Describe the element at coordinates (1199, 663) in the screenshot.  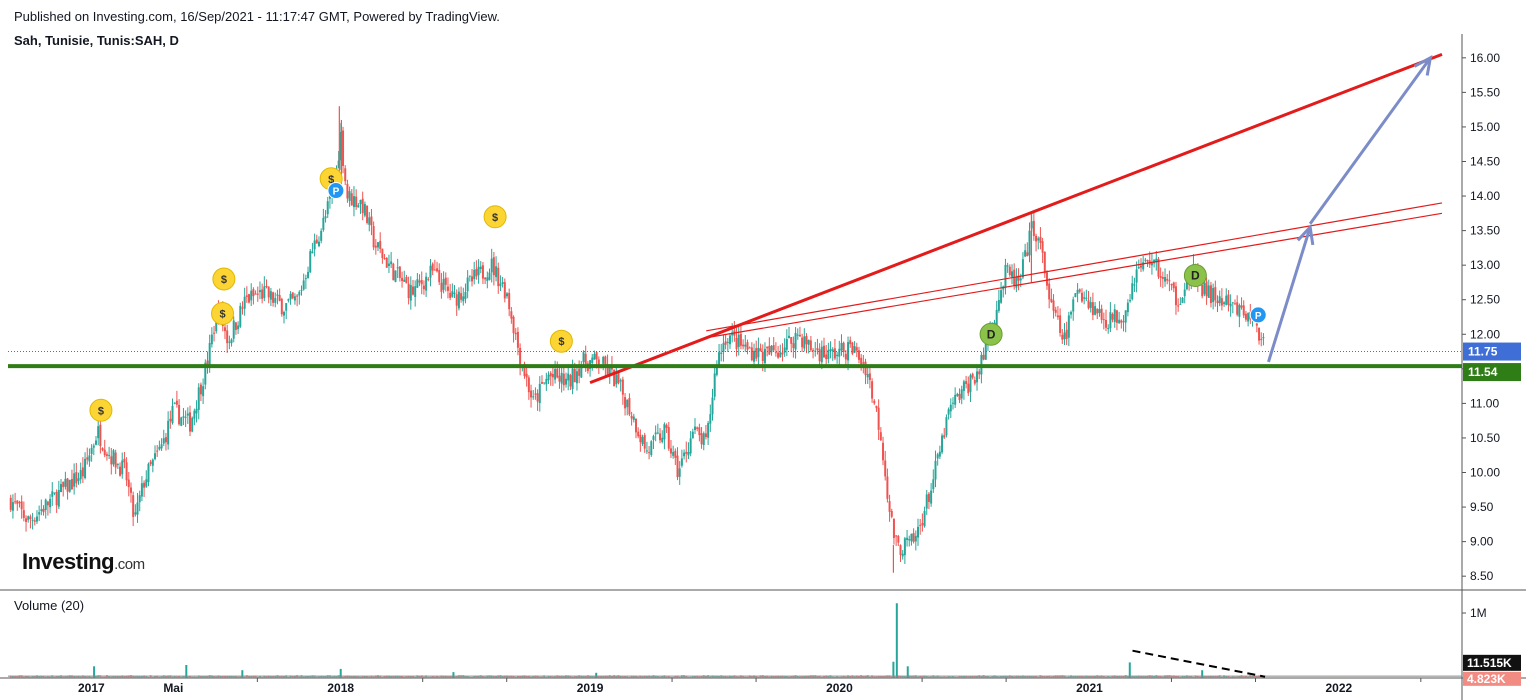
I see `volume-trend-dashed` at that location.